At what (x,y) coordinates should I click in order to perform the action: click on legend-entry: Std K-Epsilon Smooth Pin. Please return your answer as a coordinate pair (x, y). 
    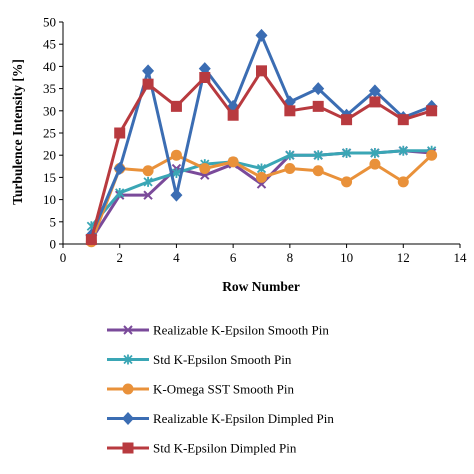
    Looking at the image, I should click on (199, 359).